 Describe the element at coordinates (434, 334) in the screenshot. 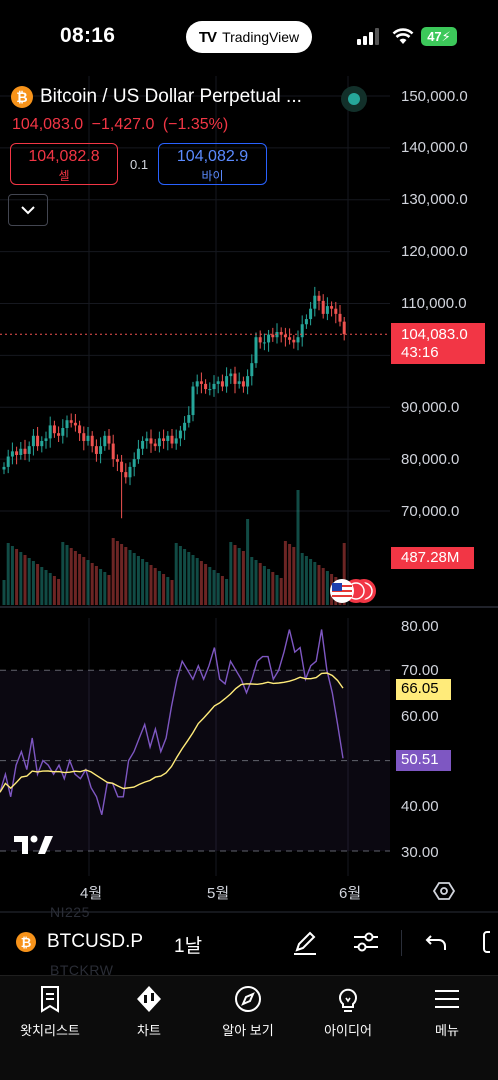

I see `last-price-tag-value: 104,083.0` at that location.